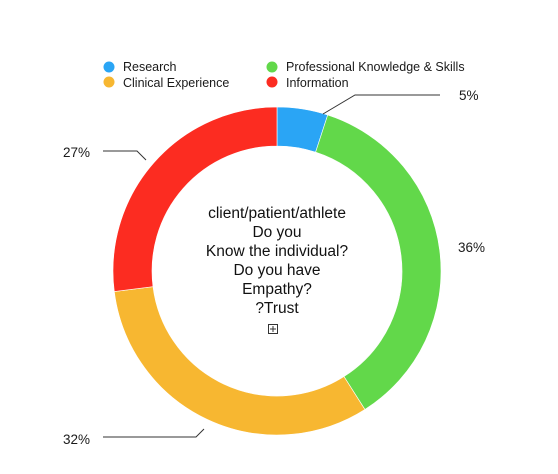 Image resolution: width=558 pixels, height=474 pixels. What do you see at coordinates (276, 232) in the screenshot?
I see `center-text-line: Do you` at bounding box center [276, 232].